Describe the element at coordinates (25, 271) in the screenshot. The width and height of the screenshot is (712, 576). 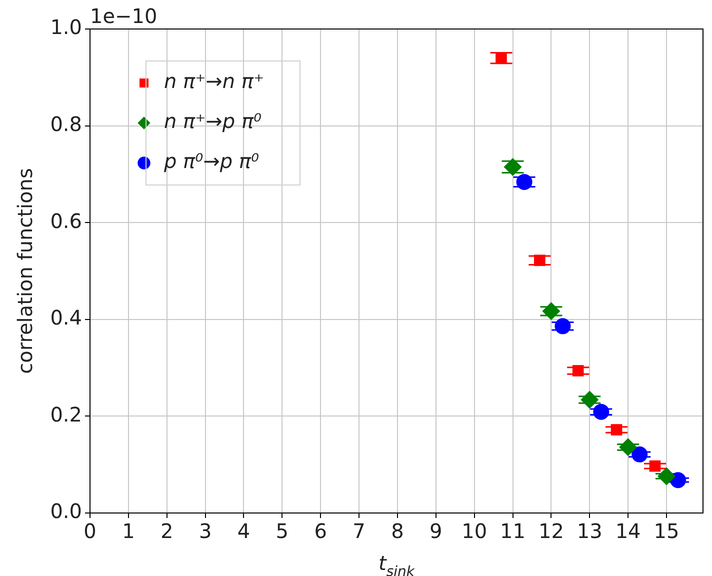
I see `y-axis-title: correlation functions` at that location.